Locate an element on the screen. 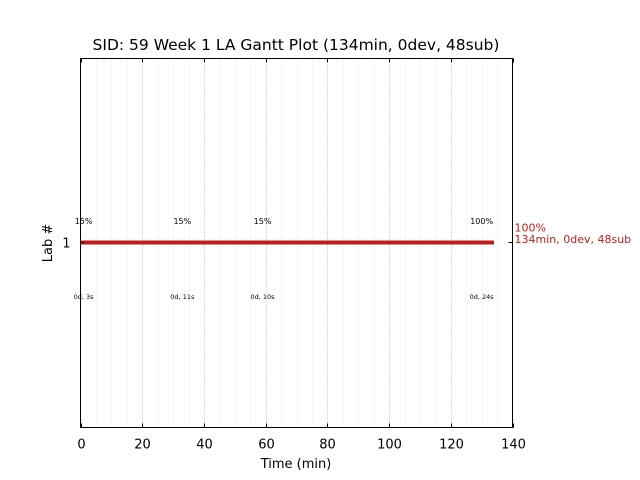 Image resolution: width=640 pixels, height=480 pixels. x-tick-label: 40 is located at coordinates (204, 445).